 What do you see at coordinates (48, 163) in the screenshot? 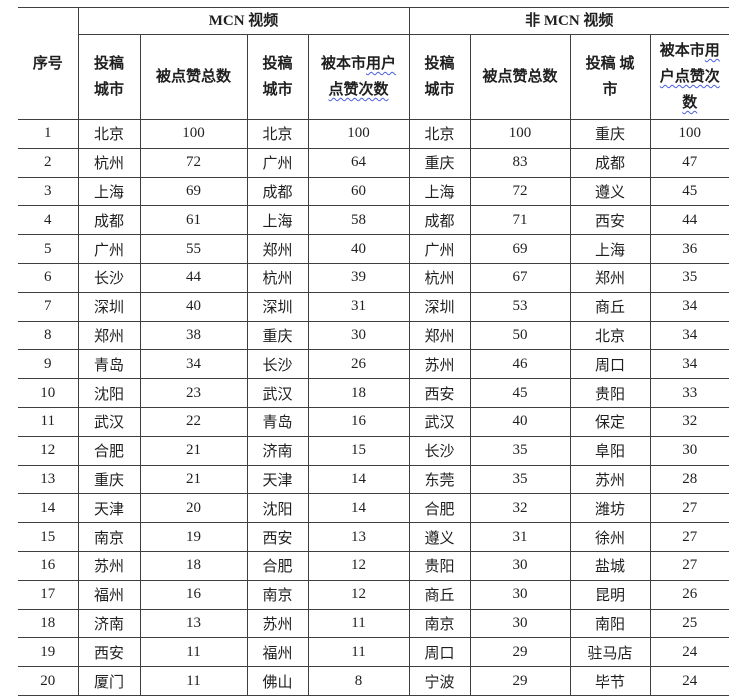
I see `row-seq-cell: 2` at bounding box center [48, 163].